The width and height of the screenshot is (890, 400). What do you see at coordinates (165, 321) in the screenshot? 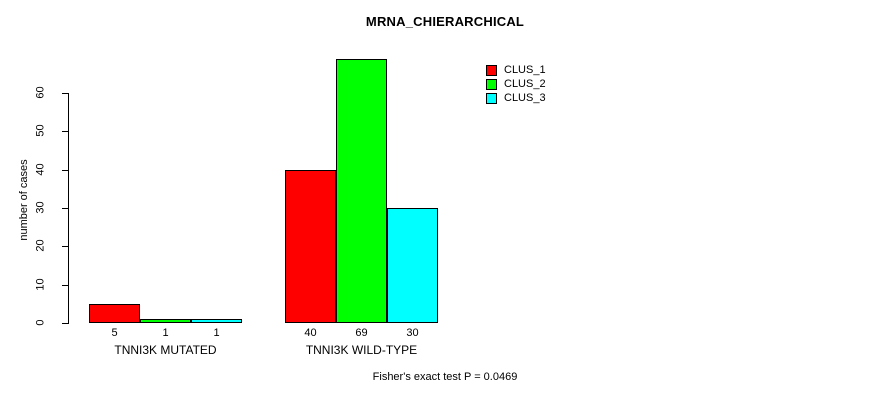
I see `bar-clus_2-group1` at bounding box center [165, 321].